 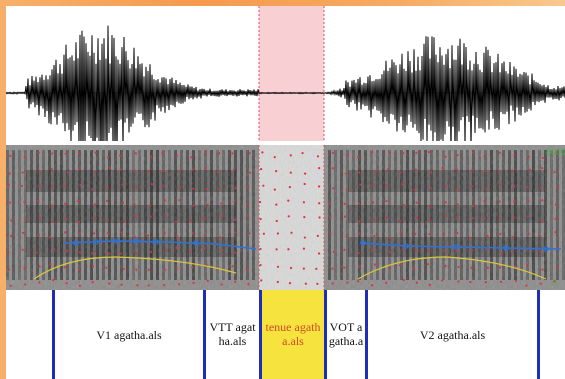 I want to click on interval-label-vot: VOT a gatha.a, so click(x=346, y=334).